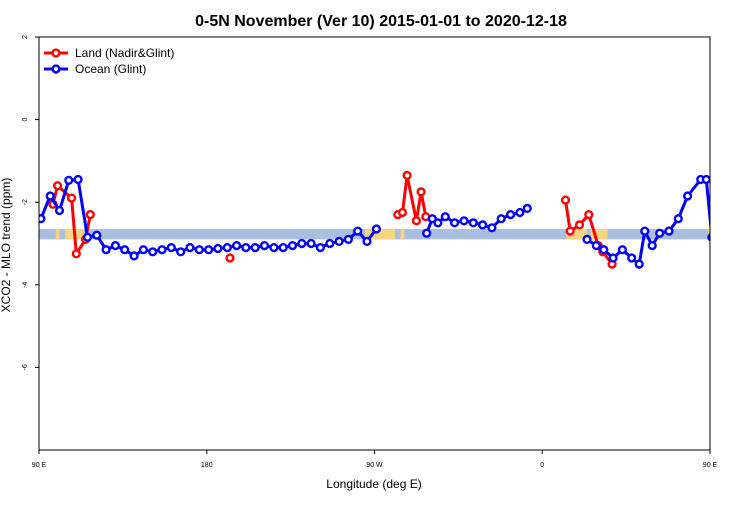  What do you see at coordinates (30, 203) in the screenshot?
I see `y-axis: 20-2-4-6` at bounding box center [30, 203].